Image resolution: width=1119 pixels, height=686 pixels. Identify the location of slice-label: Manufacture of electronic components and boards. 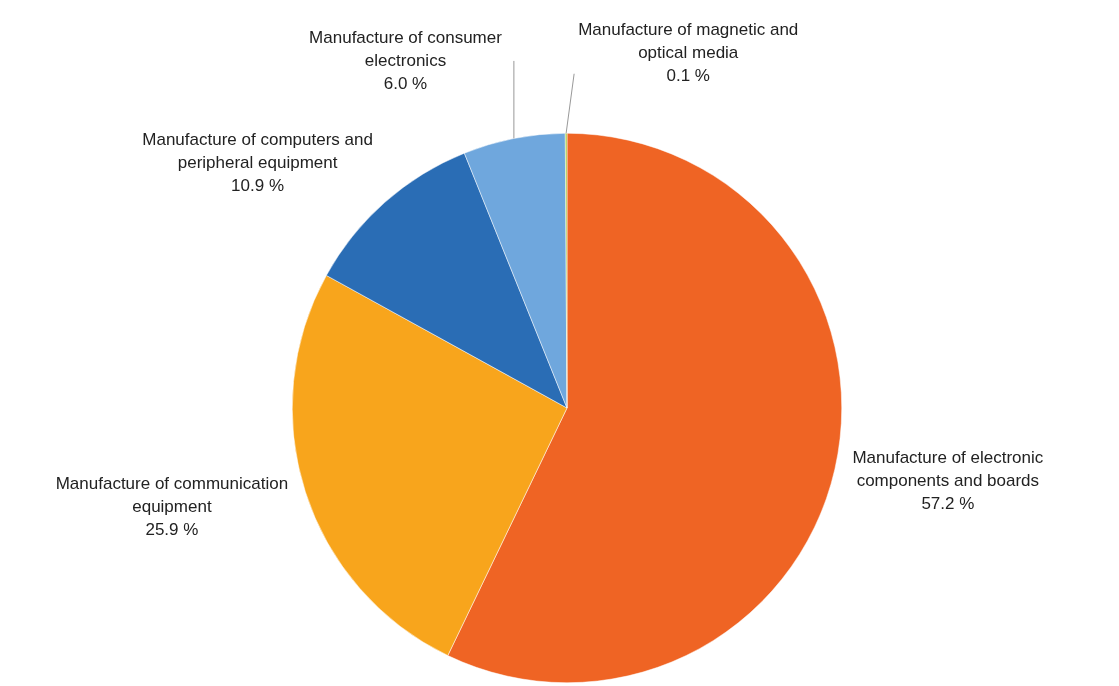
(948, 468).